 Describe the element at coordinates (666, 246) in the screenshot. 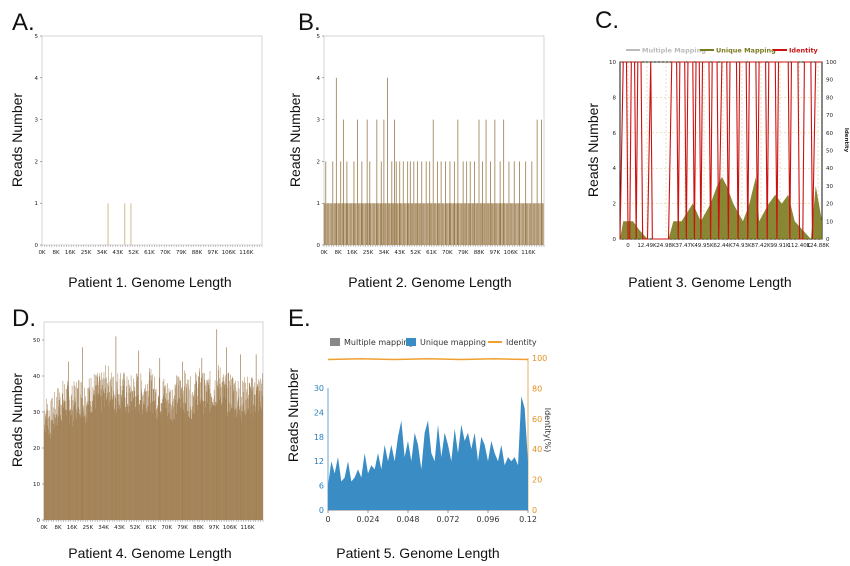

I see `x-tick-label: 24.98K` at that location.